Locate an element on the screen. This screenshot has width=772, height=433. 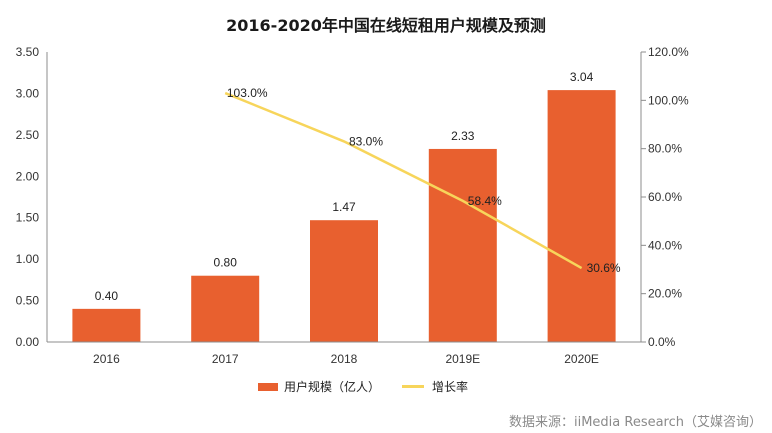
right-tick-label: 120.0% is located at coordinates (668, 52).